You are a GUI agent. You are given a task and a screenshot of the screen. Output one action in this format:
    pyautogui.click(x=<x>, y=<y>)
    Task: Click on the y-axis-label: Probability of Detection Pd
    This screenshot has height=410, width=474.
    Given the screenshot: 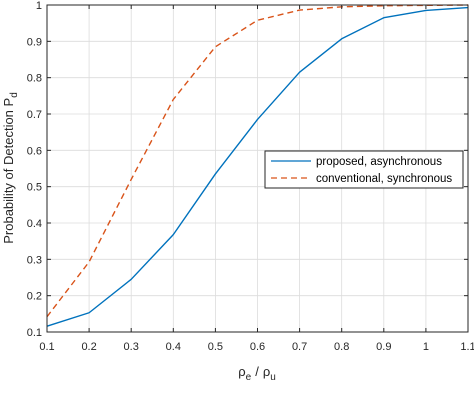 What is the action you would take?
    pyautogui.click(x=10, y=168)
    